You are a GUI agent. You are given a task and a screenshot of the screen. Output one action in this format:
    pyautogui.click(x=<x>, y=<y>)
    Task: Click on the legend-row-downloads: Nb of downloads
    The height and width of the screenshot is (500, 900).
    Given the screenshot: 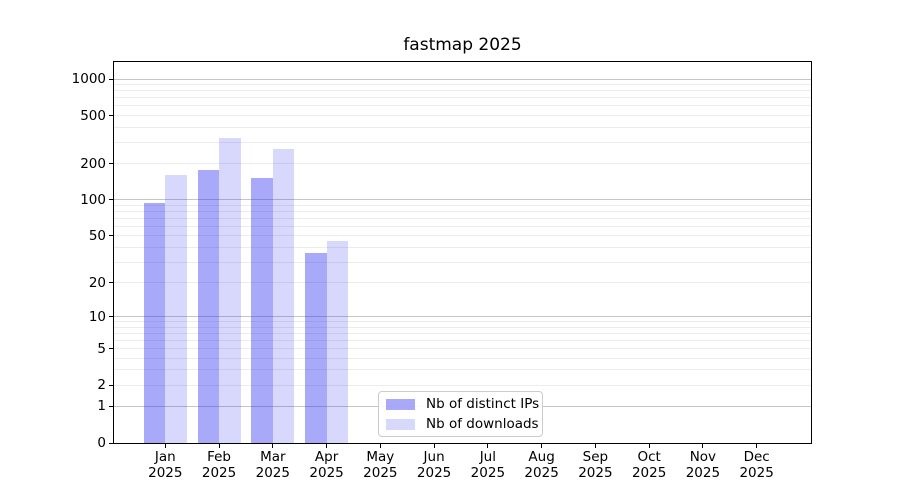 What is the action you would take?
    pyautogui.click(x=464, y=423)
    